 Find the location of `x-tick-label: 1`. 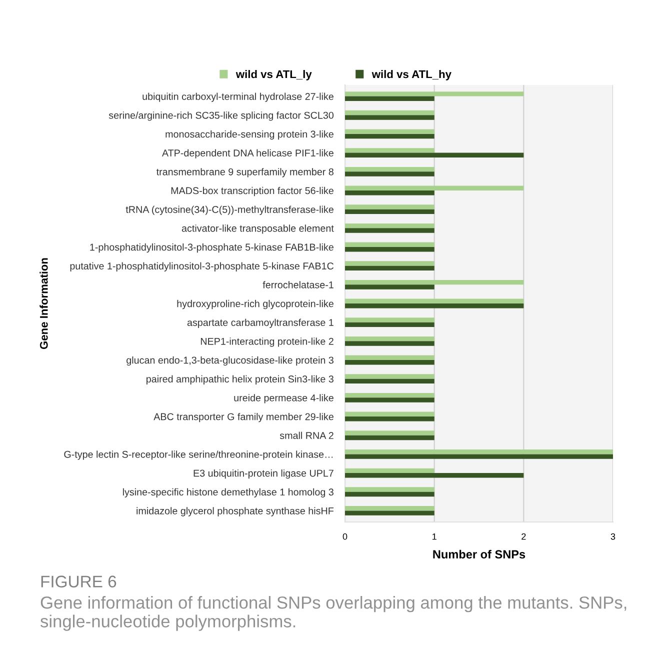

x-tick-label: 1 is located at coordinates (434, 536).